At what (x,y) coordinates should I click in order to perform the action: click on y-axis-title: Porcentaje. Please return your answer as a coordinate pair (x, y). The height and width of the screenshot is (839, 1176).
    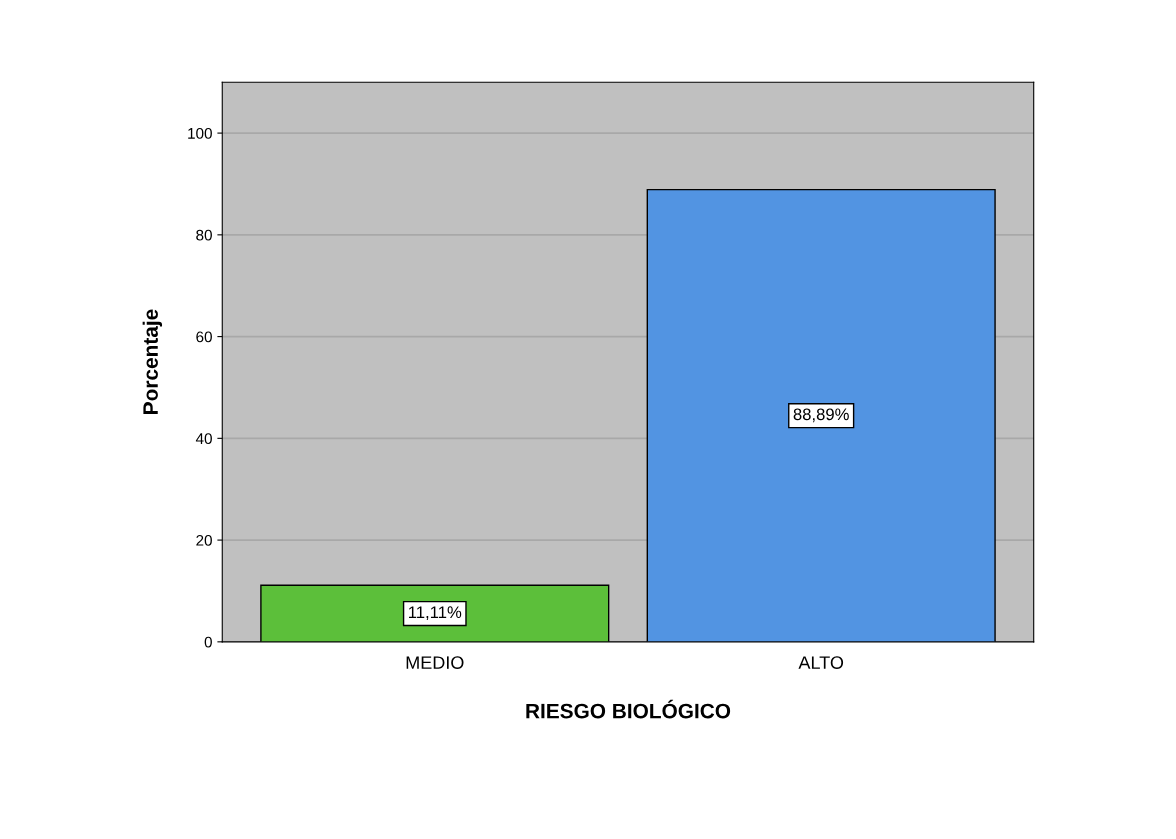
    Looking at the image, I should click on (152, 361).